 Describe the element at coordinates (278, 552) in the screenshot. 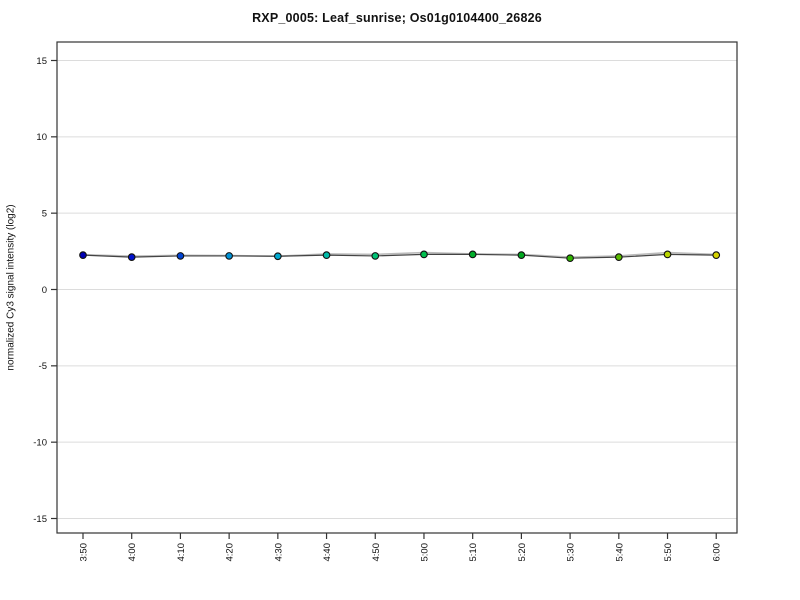

I see `x-tick-label-4: 4:30` at that location.